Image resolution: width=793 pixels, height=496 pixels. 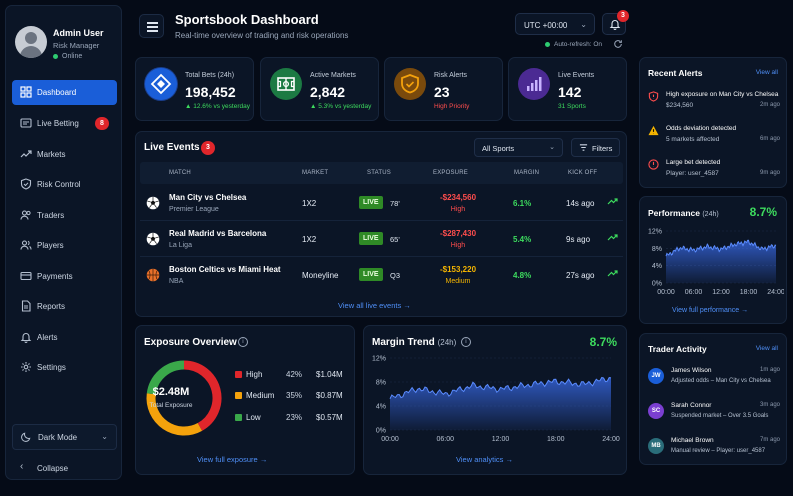 What do you see at coordinates (484, 459) in the screenshot?
I see `view-analytics-link: View analytics →` at bounding box center [484, 459].